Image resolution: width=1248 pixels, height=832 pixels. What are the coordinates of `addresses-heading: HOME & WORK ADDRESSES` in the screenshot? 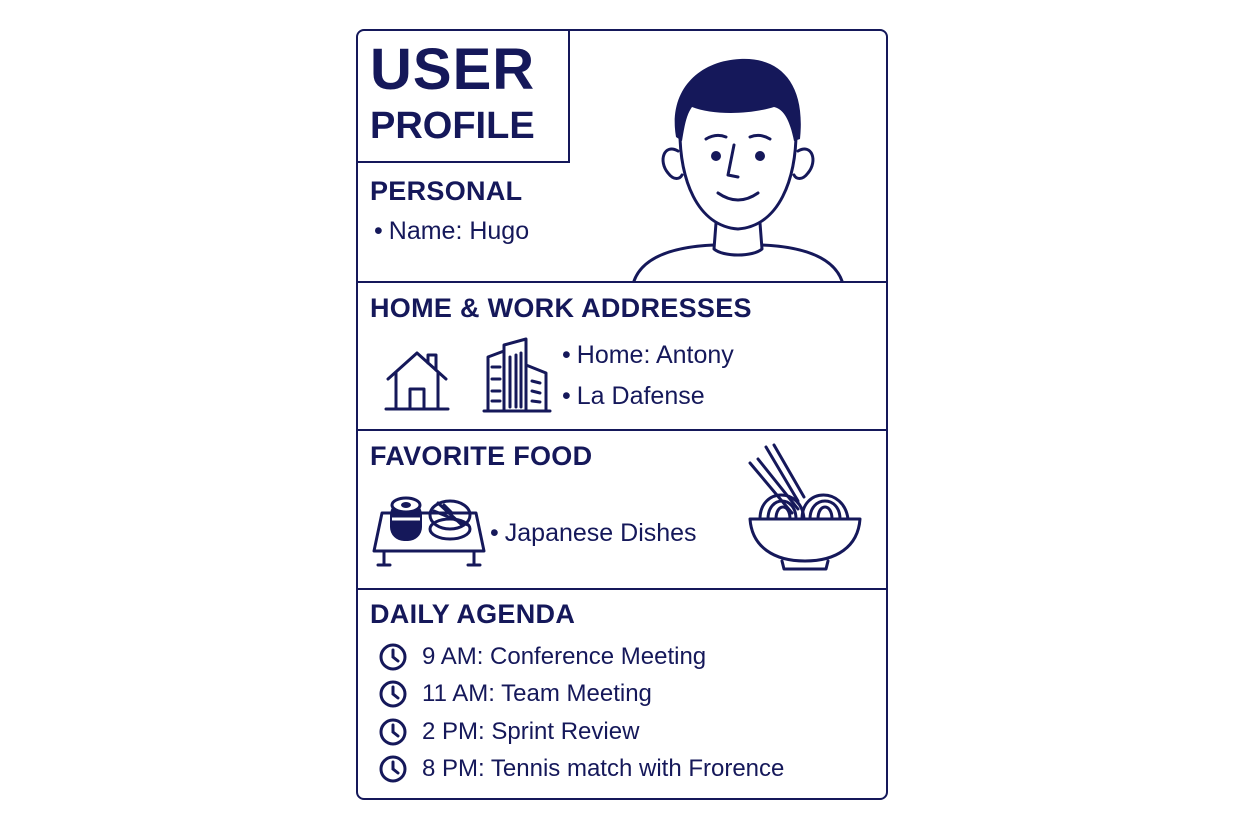 It's located at (561, 308).